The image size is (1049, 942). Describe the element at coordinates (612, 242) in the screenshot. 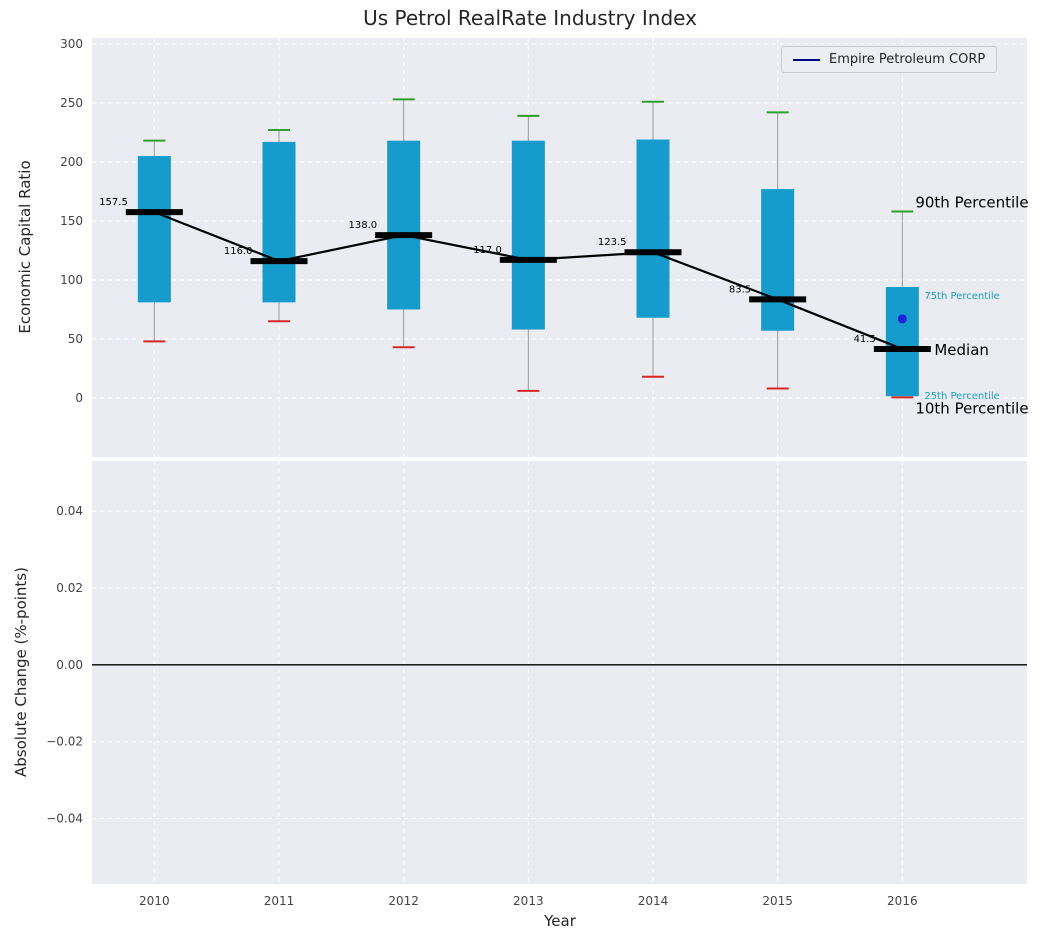

I see `median-value-label-2014: 123.5` at that location.